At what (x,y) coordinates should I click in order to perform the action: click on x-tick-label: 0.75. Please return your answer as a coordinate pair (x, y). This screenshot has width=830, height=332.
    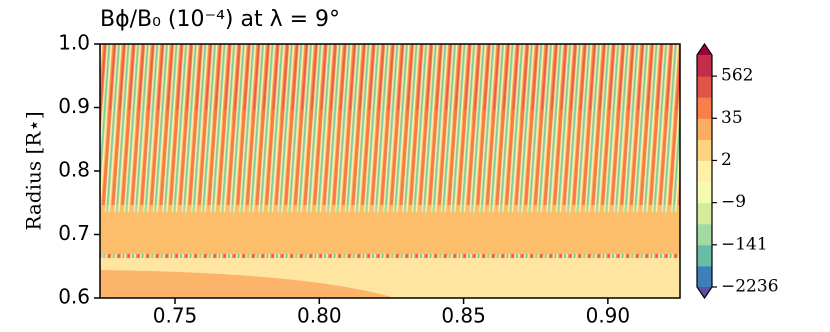
    Looking at the image, I should click on (175, 316).